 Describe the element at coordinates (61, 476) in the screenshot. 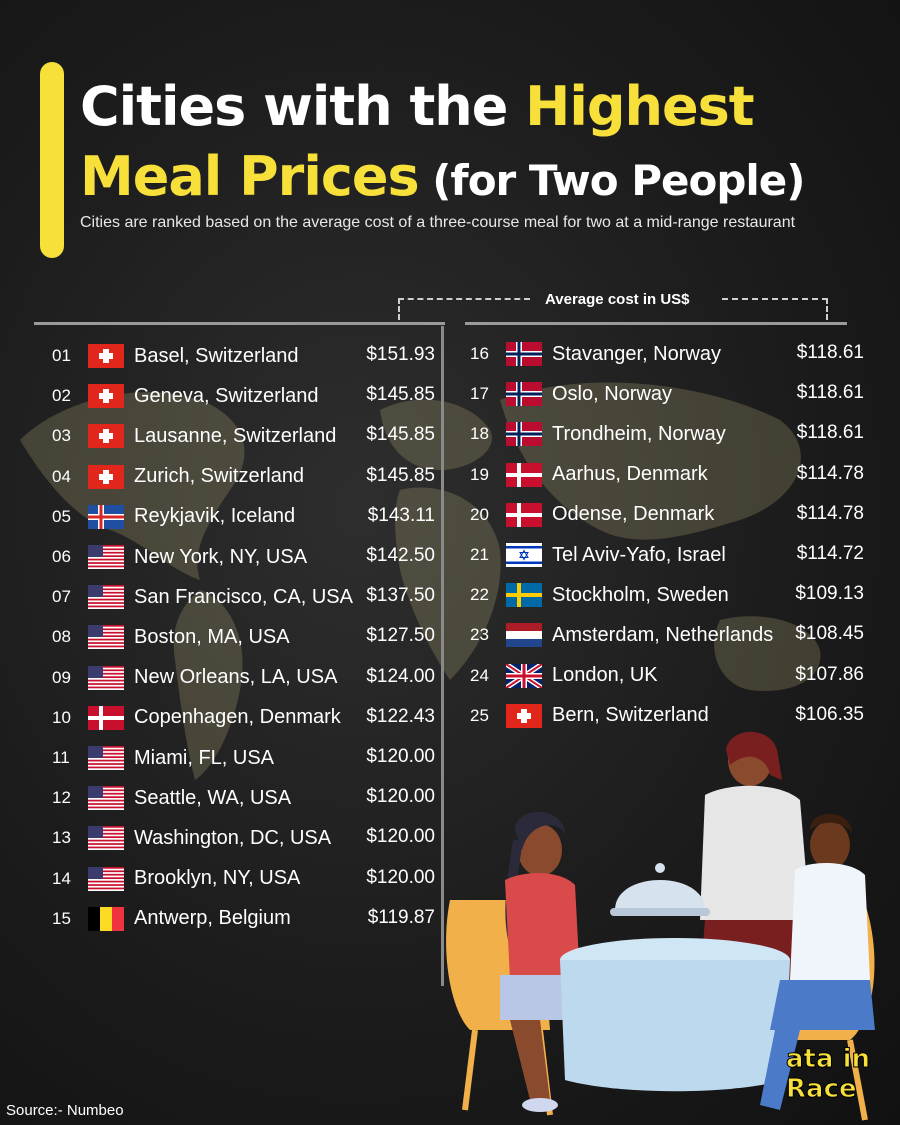

I see `rank-number: 04` at that location.